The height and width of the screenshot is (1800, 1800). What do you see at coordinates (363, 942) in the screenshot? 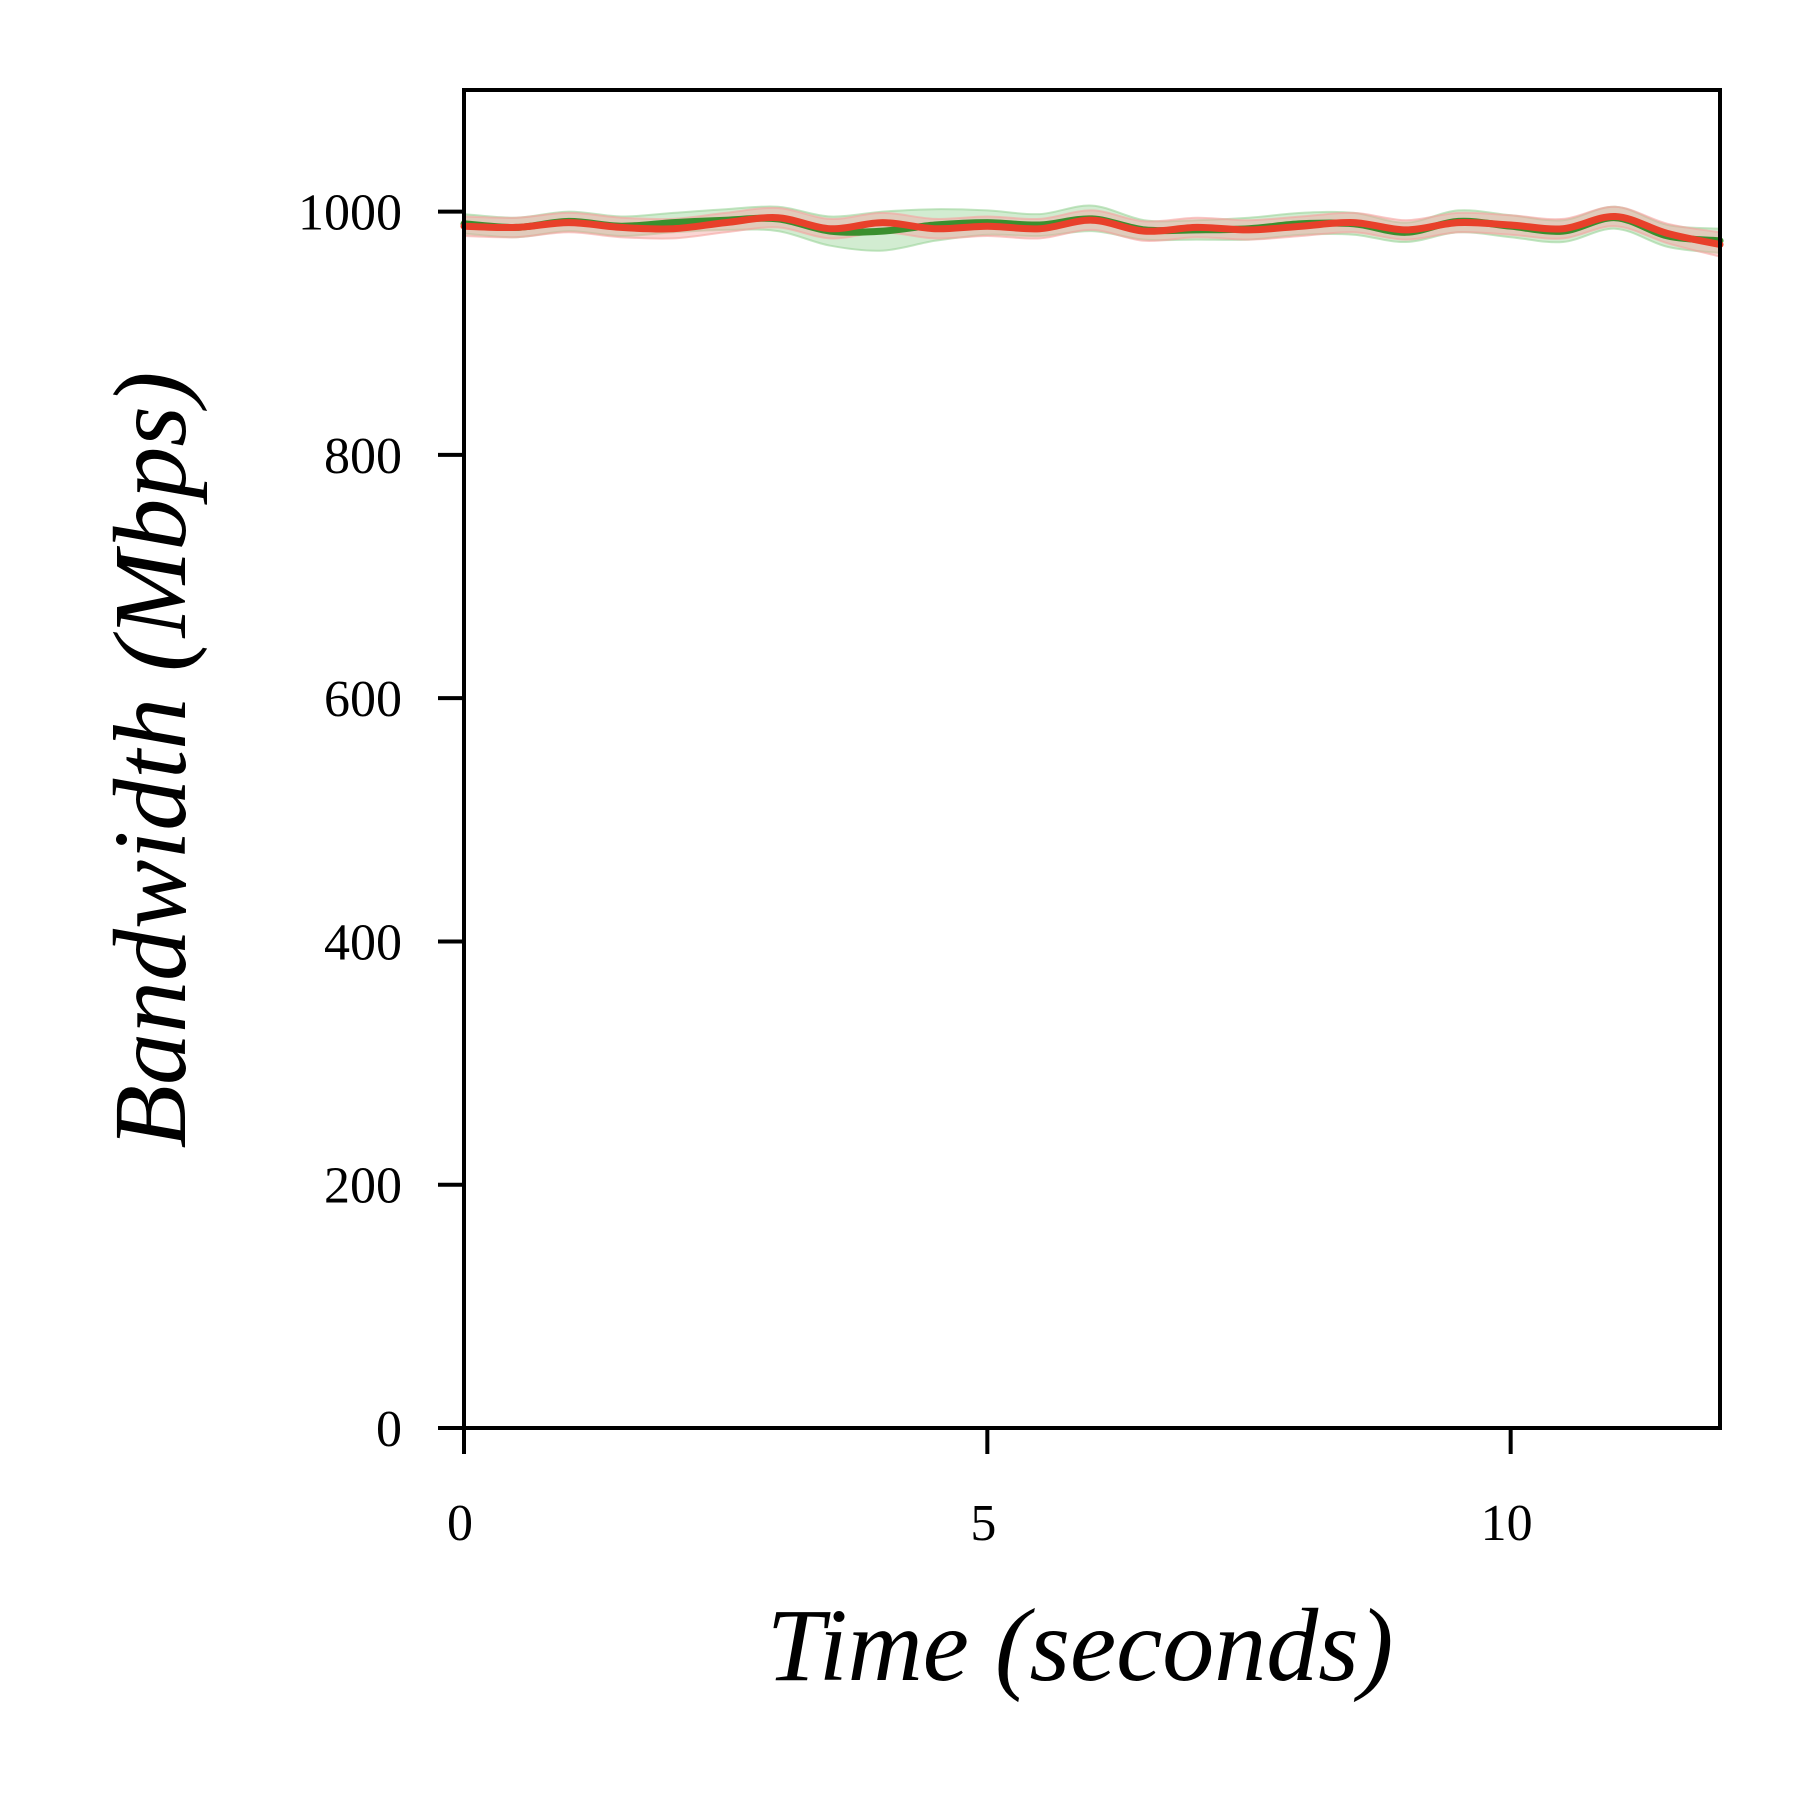
I see `y-tick-label: 400` at bounding box center [363, 942].